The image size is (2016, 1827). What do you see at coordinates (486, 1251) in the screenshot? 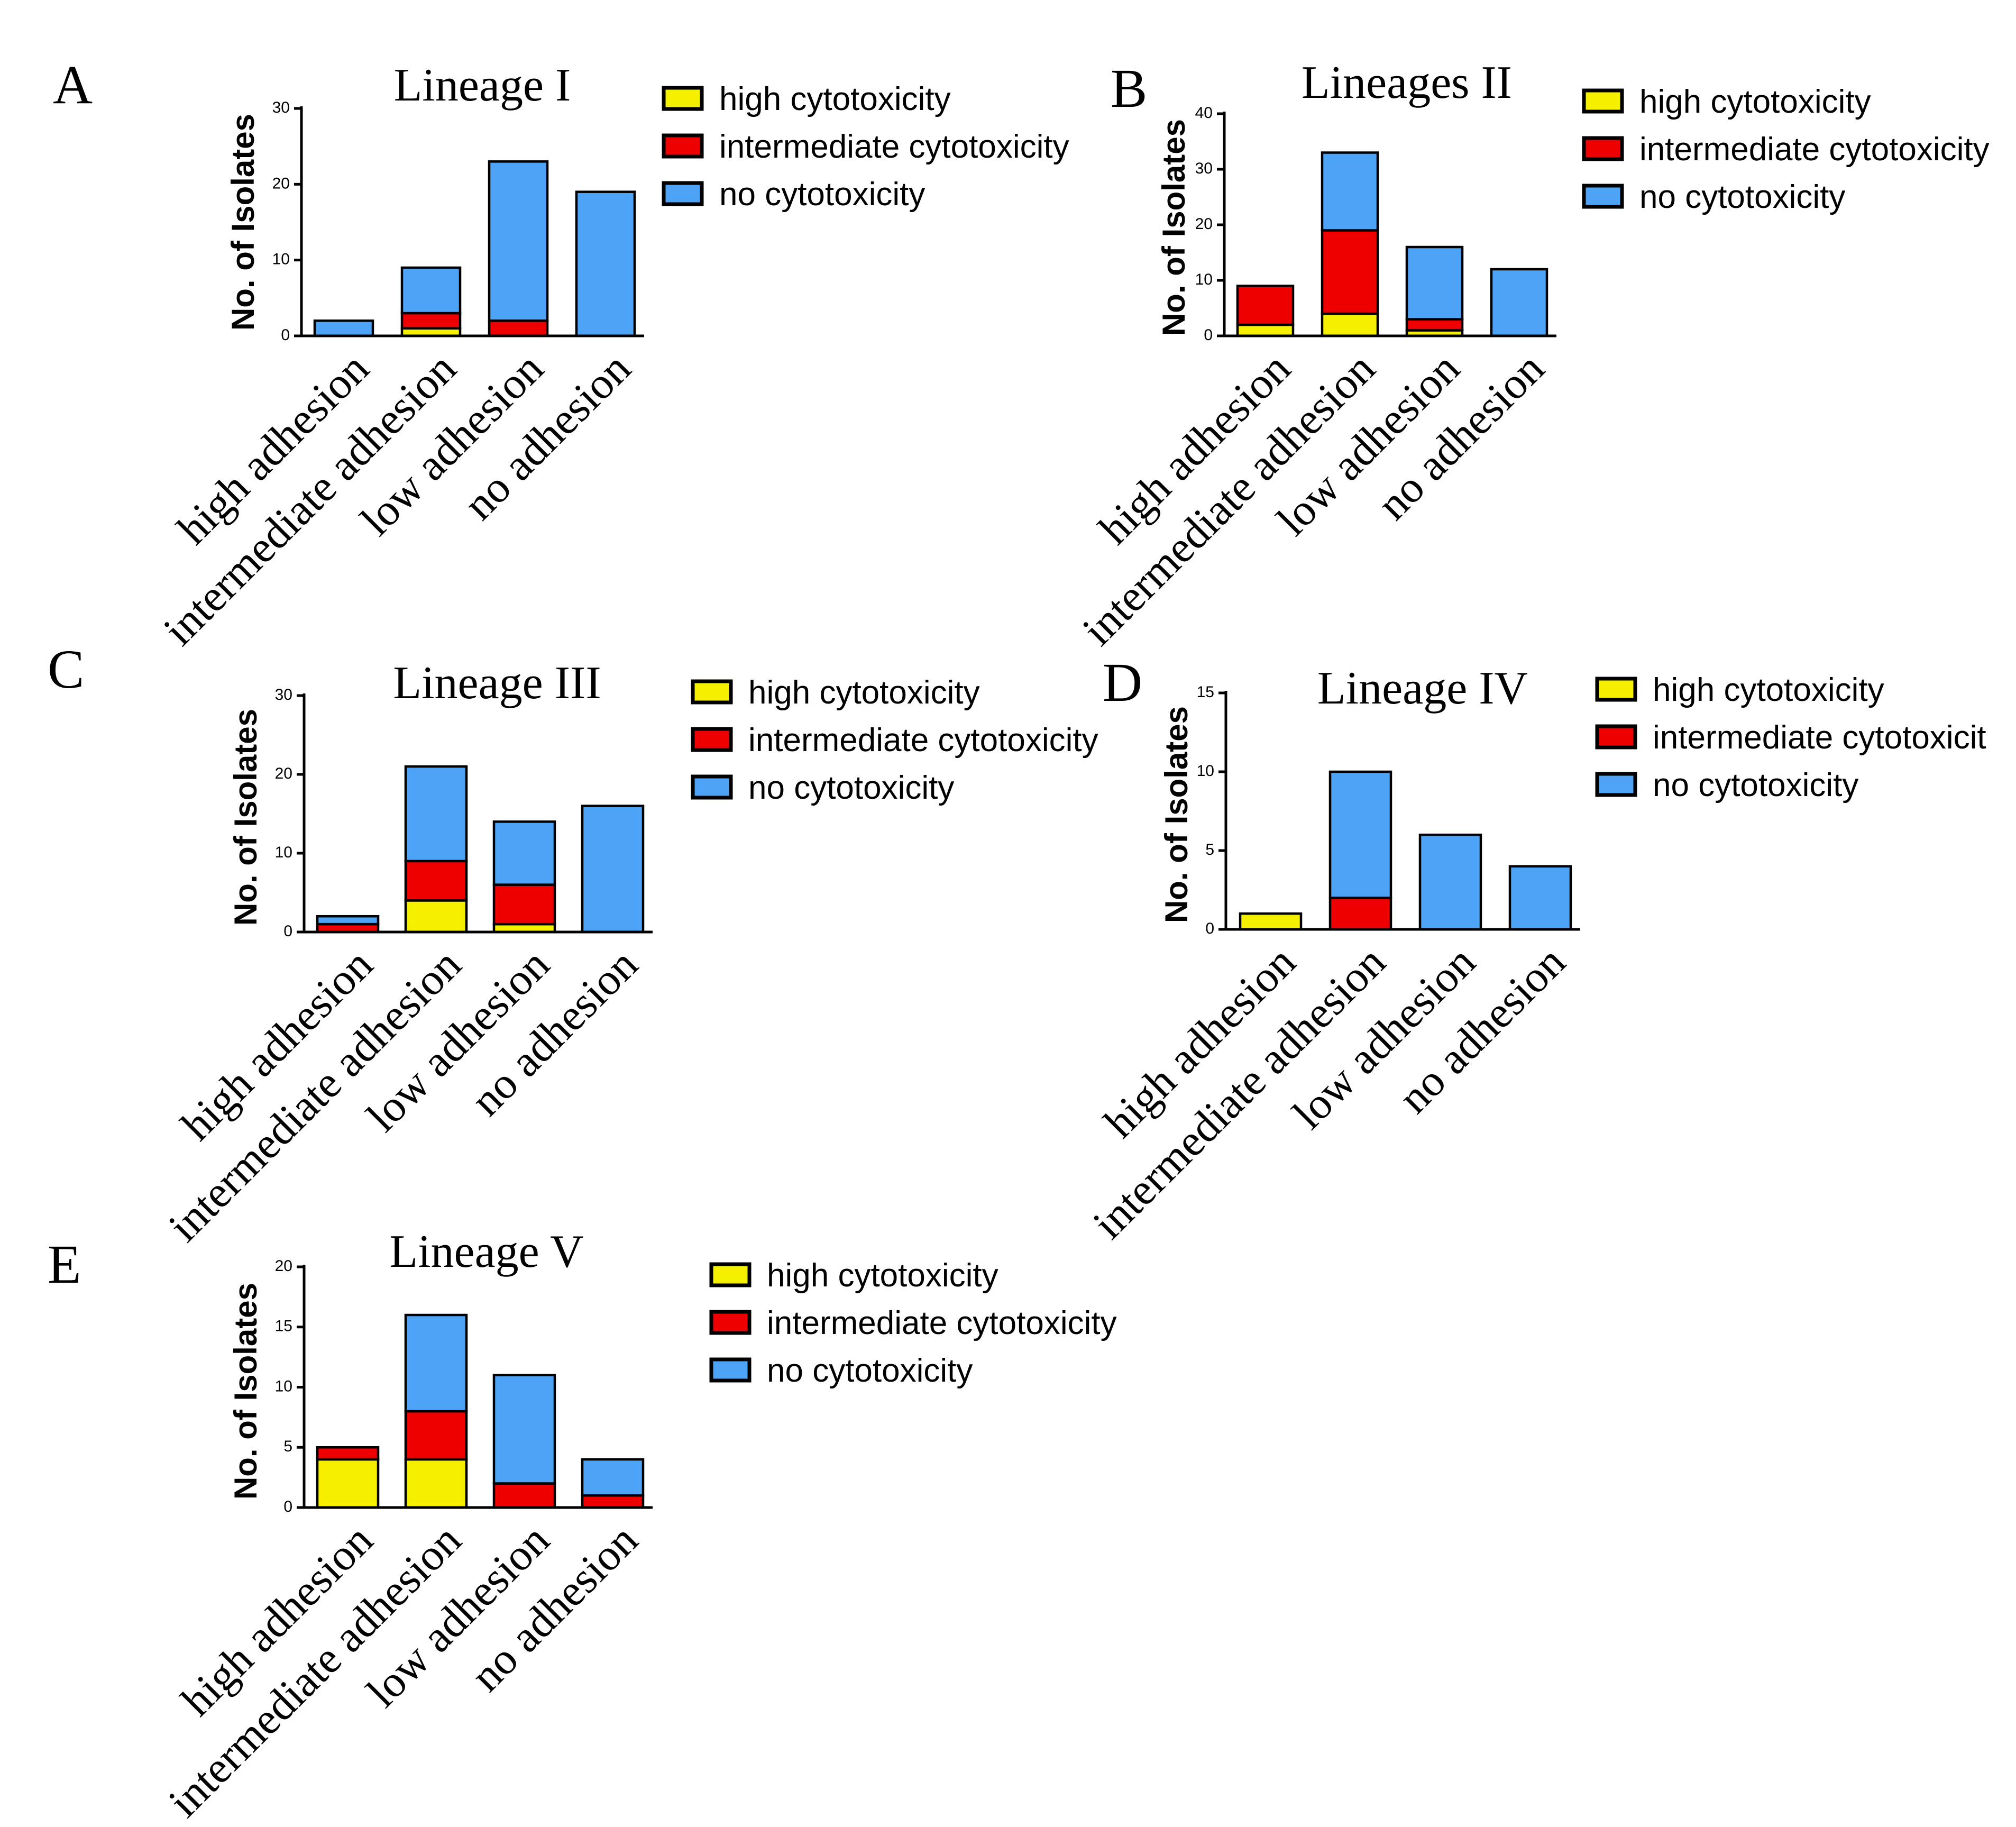
I see `chart-title: Lineage V` at bounding box center [486, 1251].